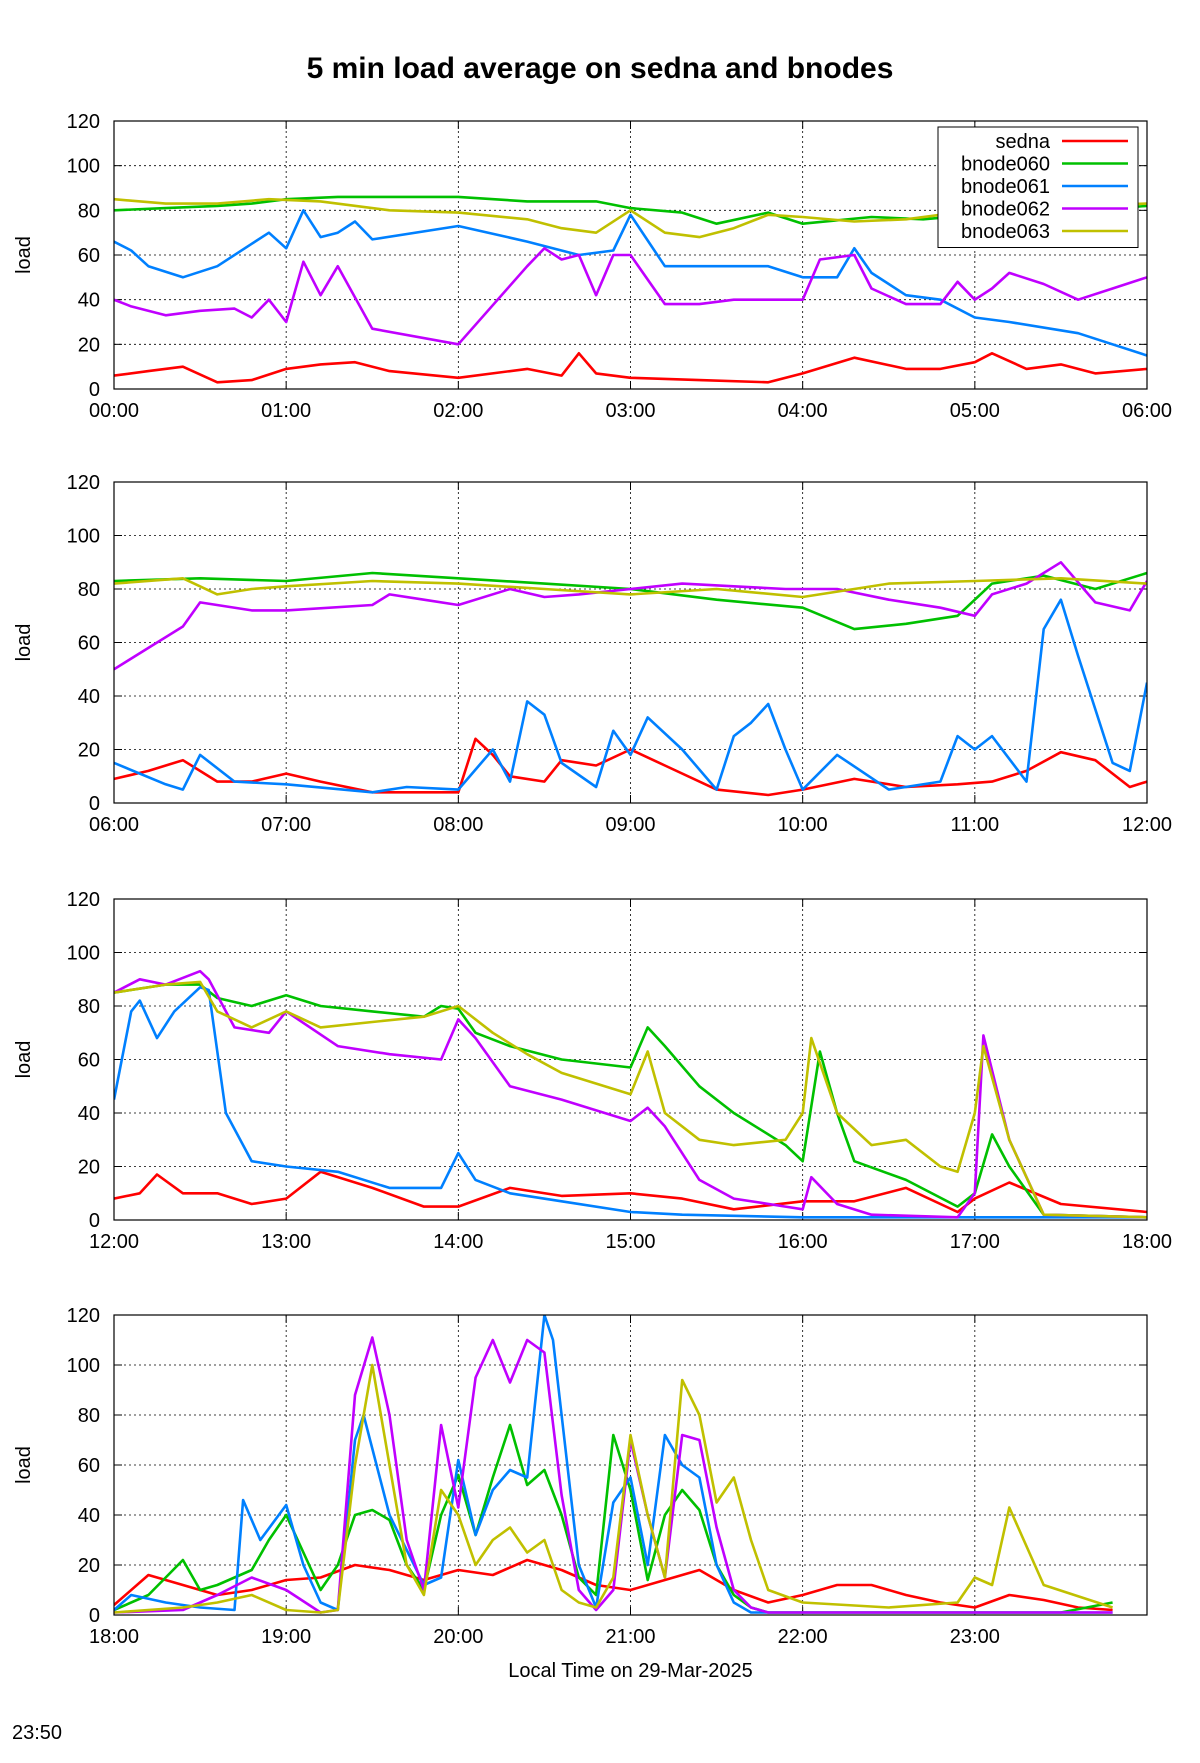 The height and width of the screenshot is (1763, 1200). I want to click on x-tick-label: 02:00, so click(458, 411).